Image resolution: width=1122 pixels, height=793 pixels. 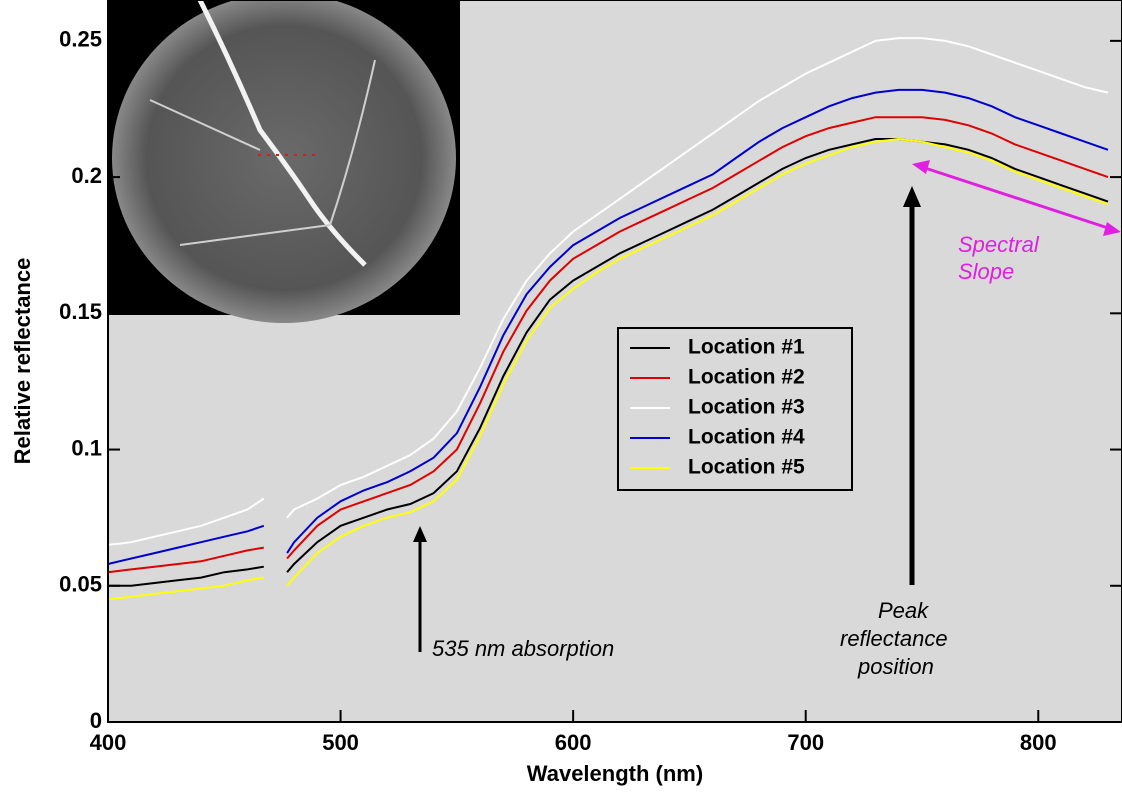 What do you see at coordinates (108, 742) in the screenshot?
I see `x-tick-label: 400` at bounding box center [108, 742].